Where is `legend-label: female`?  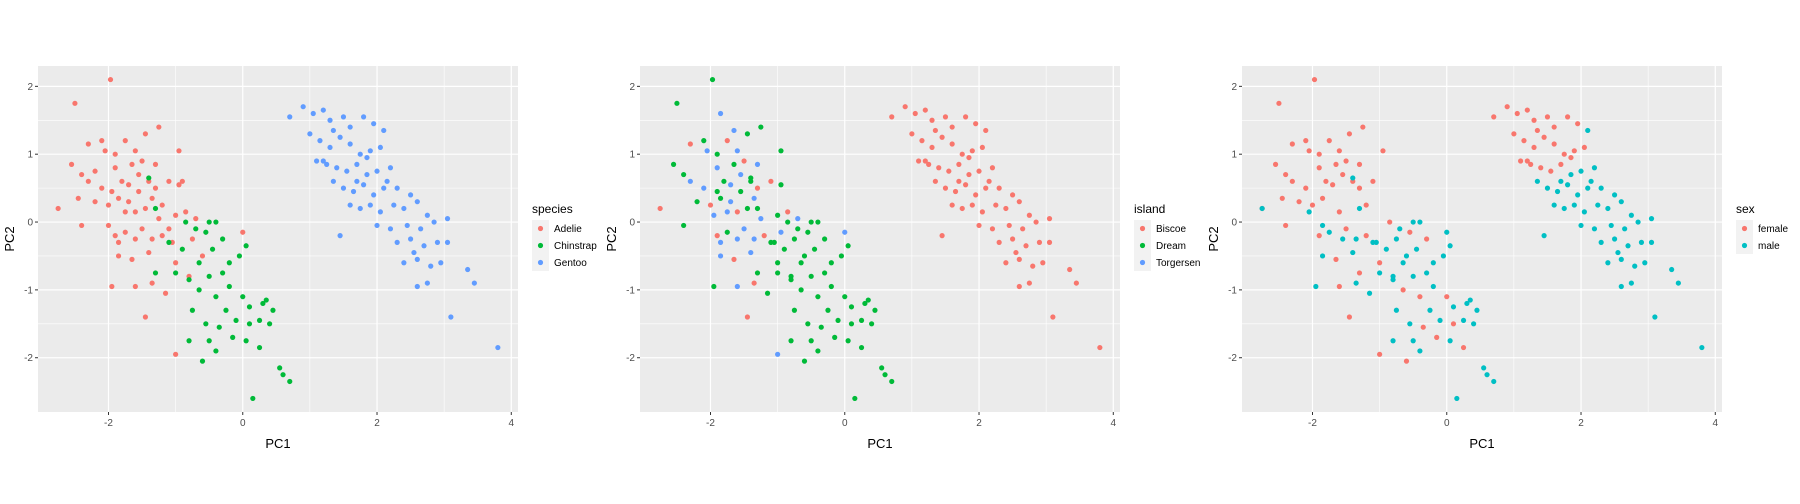
legend-label: female is located at coordinates (1773, 229).